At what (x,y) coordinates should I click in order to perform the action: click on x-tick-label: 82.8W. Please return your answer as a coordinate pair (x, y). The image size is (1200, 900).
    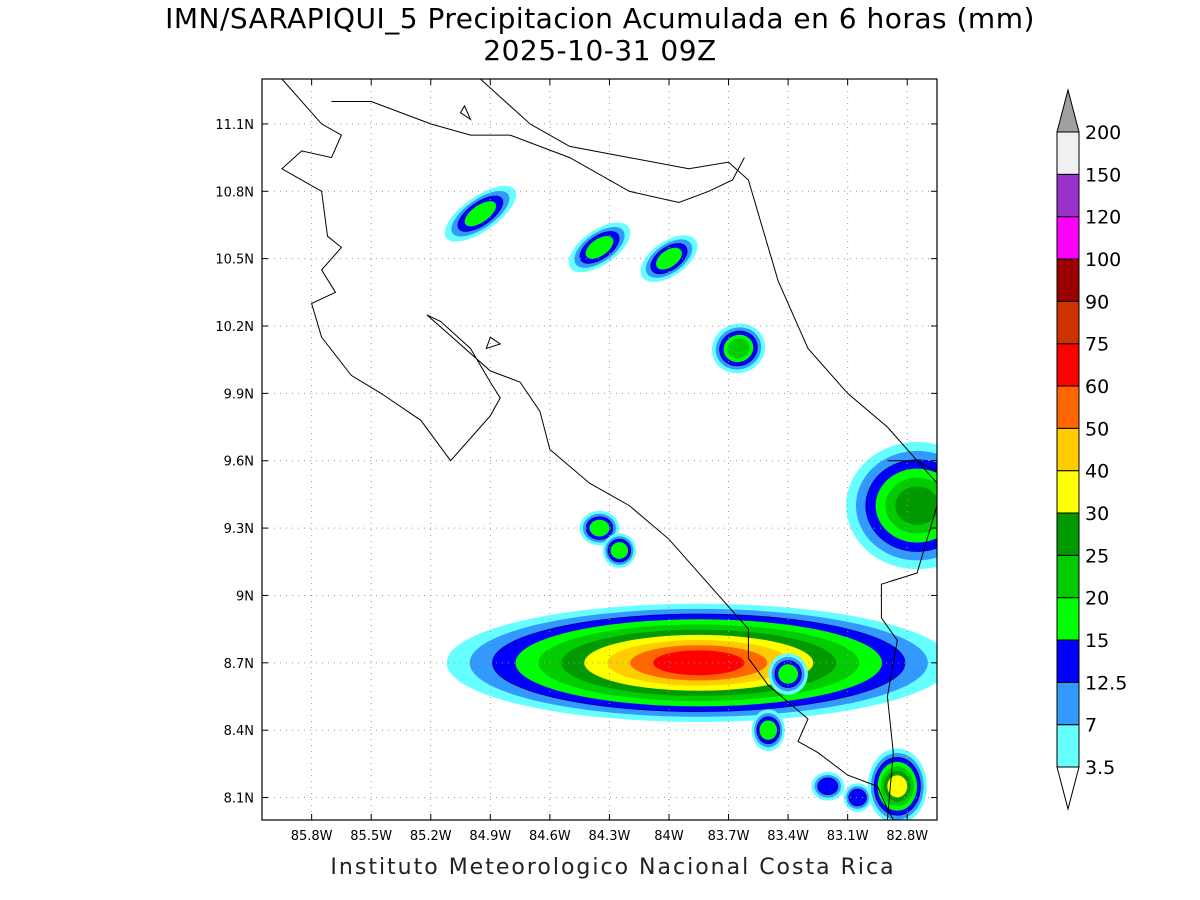
    Looking at the image, I should click on (907, 836).